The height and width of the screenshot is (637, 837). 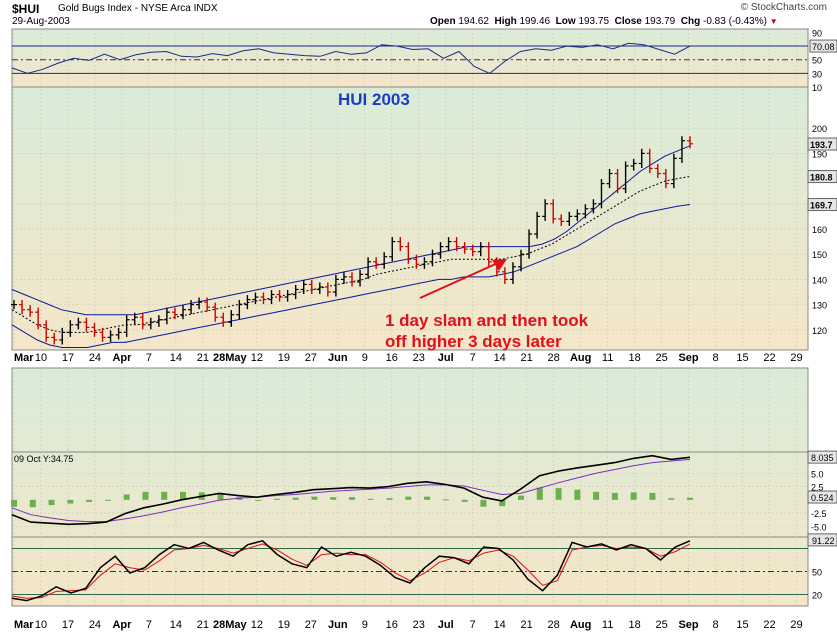 What do you see at coordinates (122, 358) in the screenshot?
I see `x-tick-label-top: Apr` at bounding box center [122, 358].